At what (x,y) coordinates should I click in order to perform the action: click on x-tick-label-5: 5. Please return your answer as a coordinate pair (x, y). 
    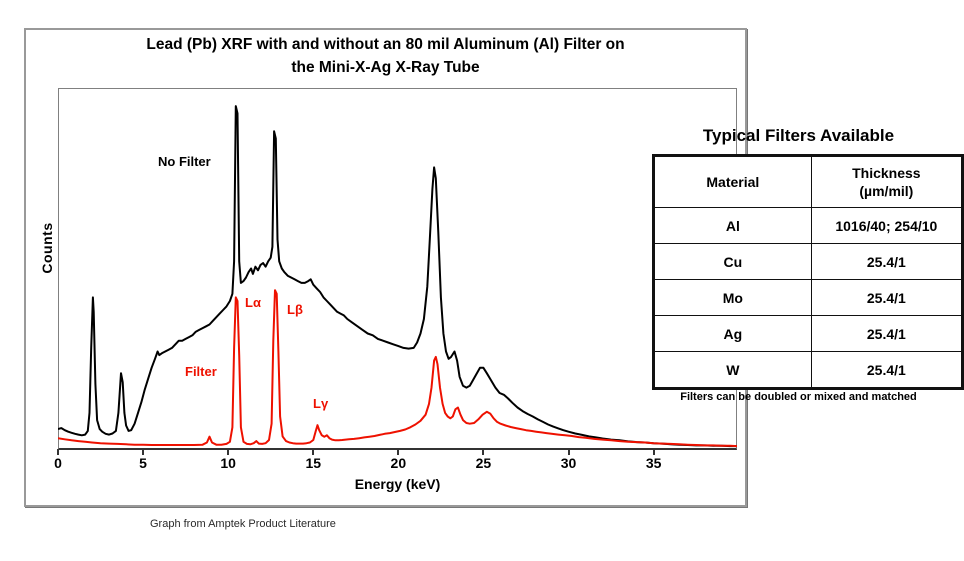
    Looking at the image, I should click on (143, 463).